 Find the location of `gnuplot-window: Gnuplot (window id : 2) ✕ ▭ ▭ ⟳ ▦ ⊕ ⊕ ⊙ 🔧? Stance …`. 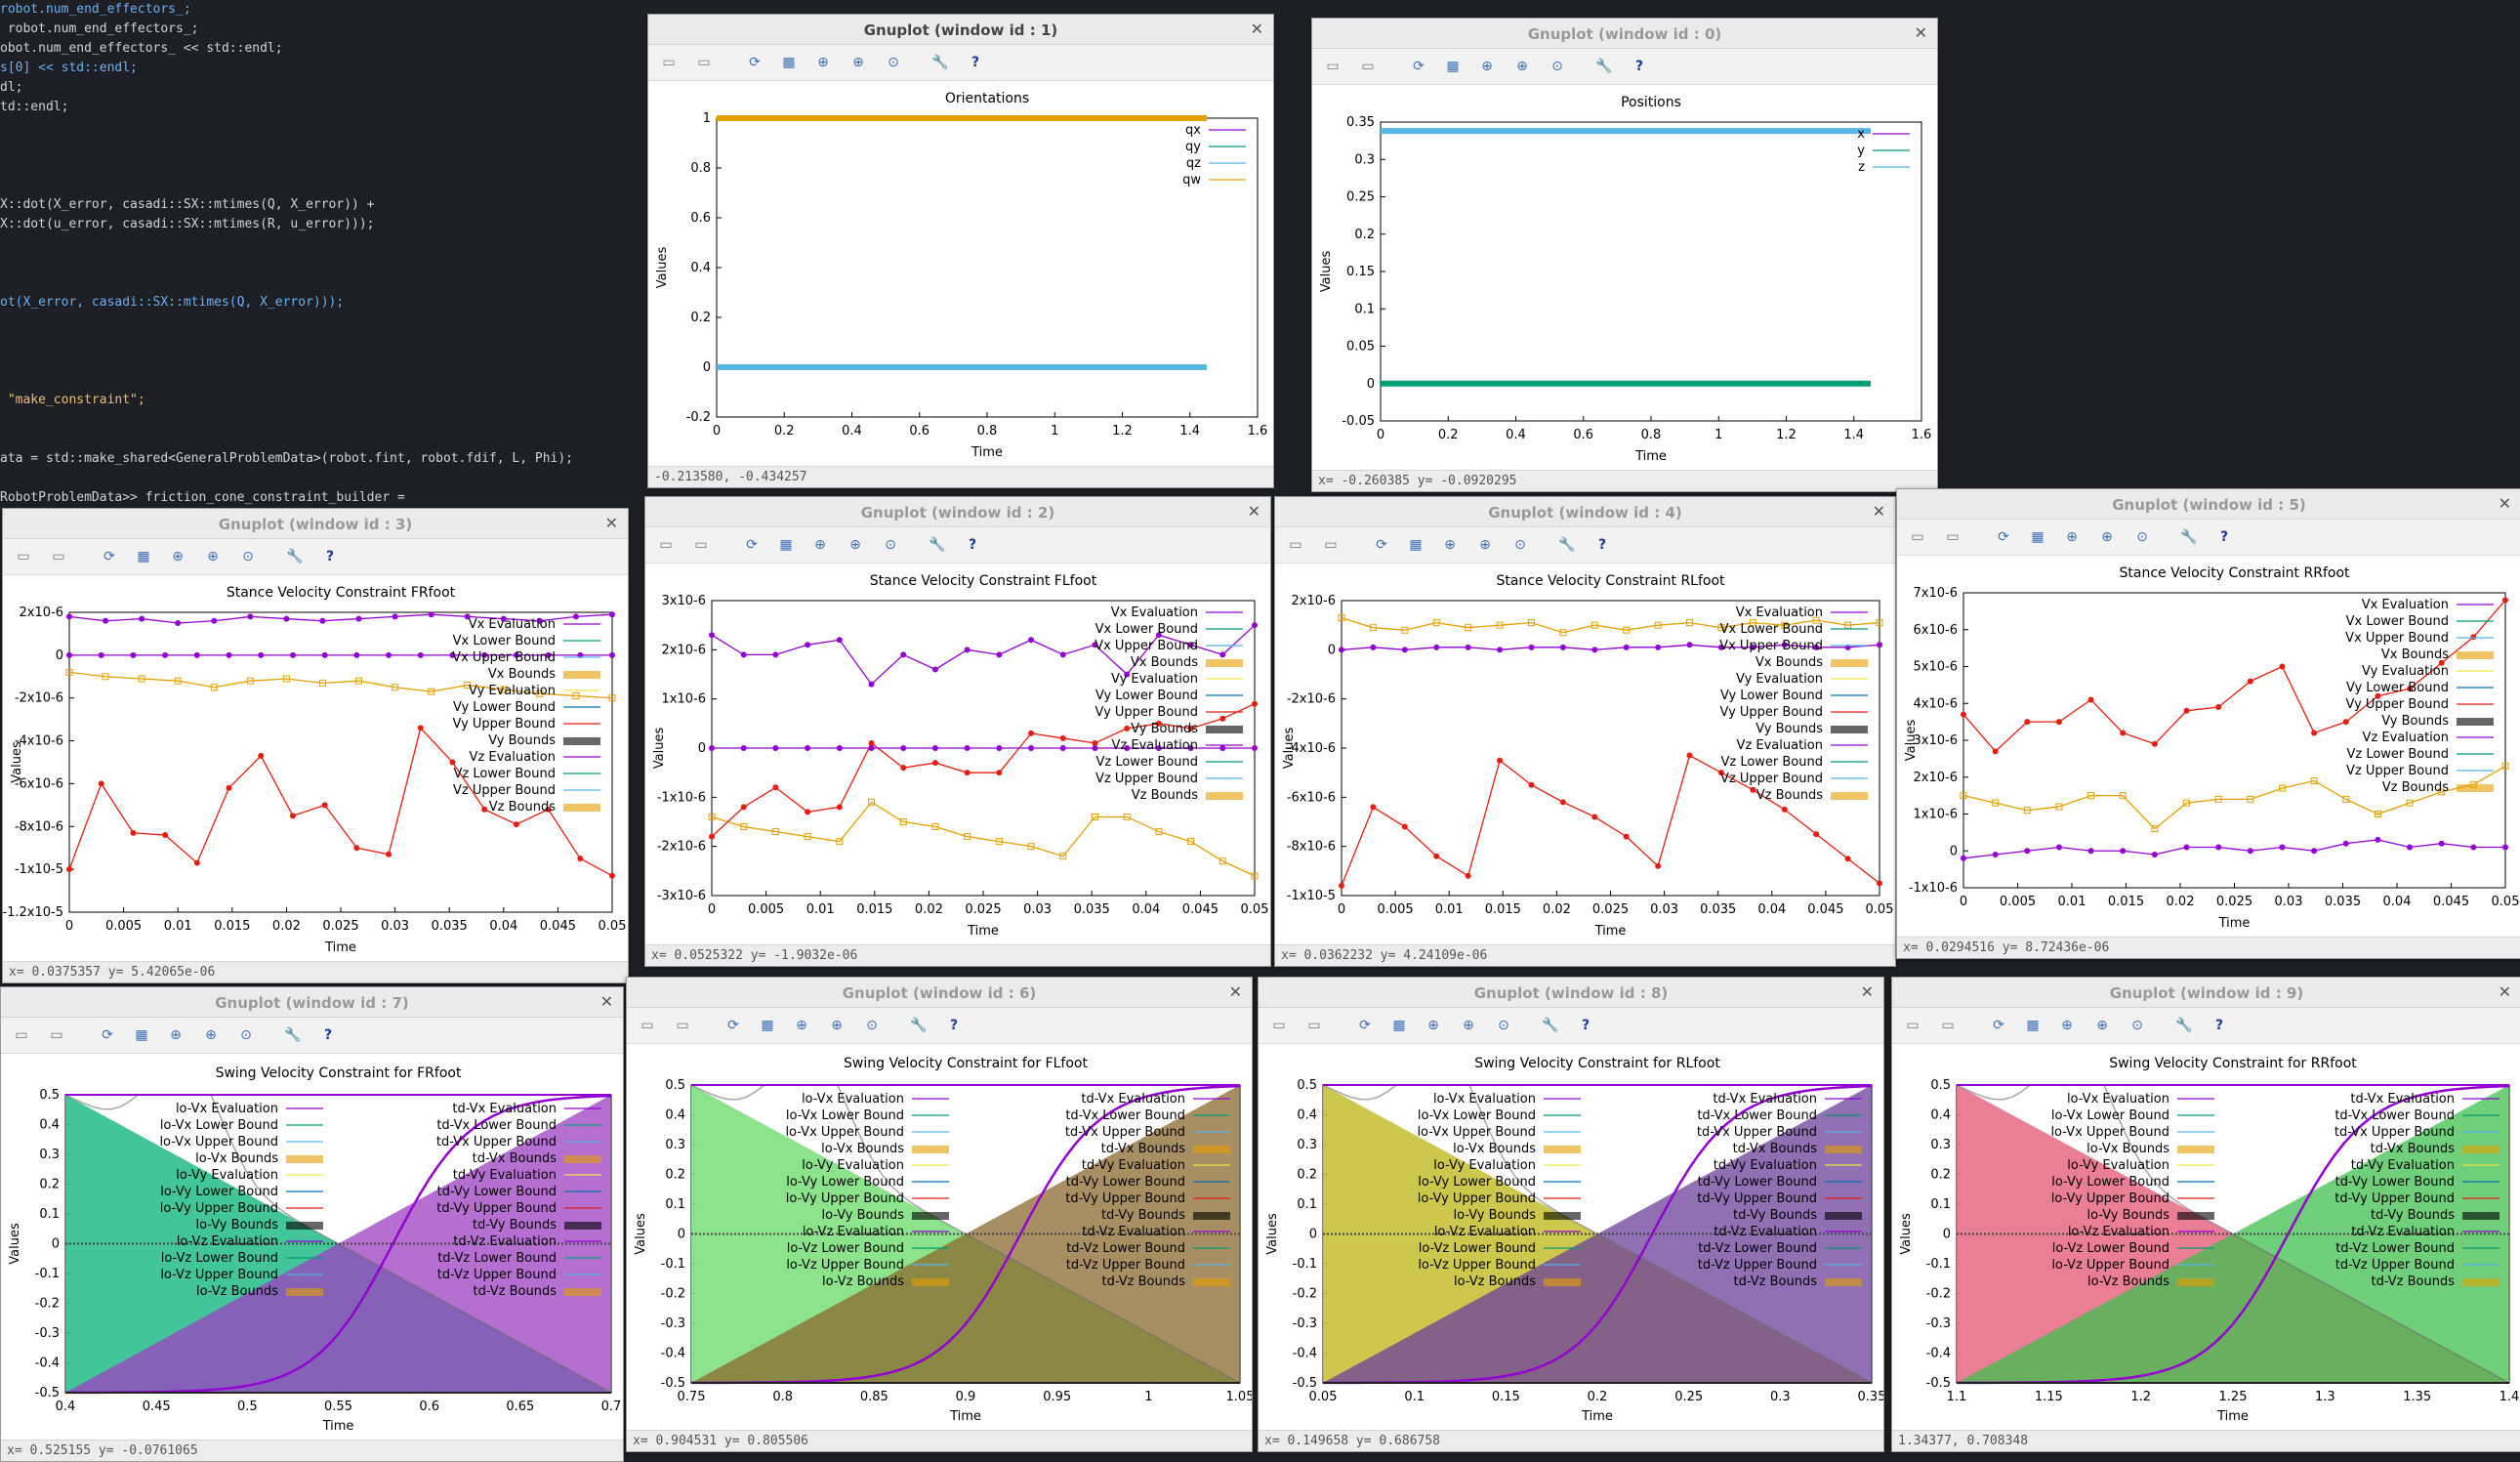

gnuplot-window: Gnuplot (window id : 2) ✕ ▭ ▭ ⟳ ▦ ⊕ ⊕ ⊙ 🔧? Stance … is located at coordinates (957, 731).